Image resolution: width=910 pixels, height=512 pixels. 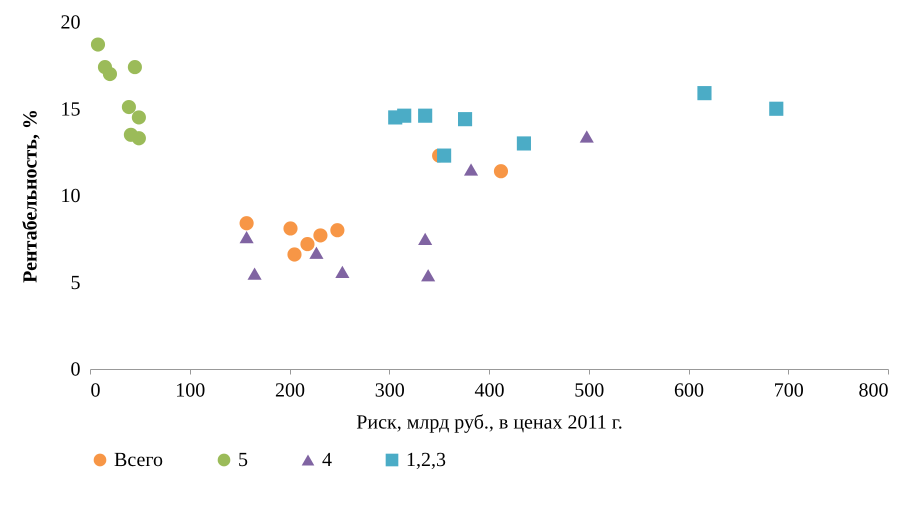 I want to click on x-tick-label: 700, so click(x=789, y=391).